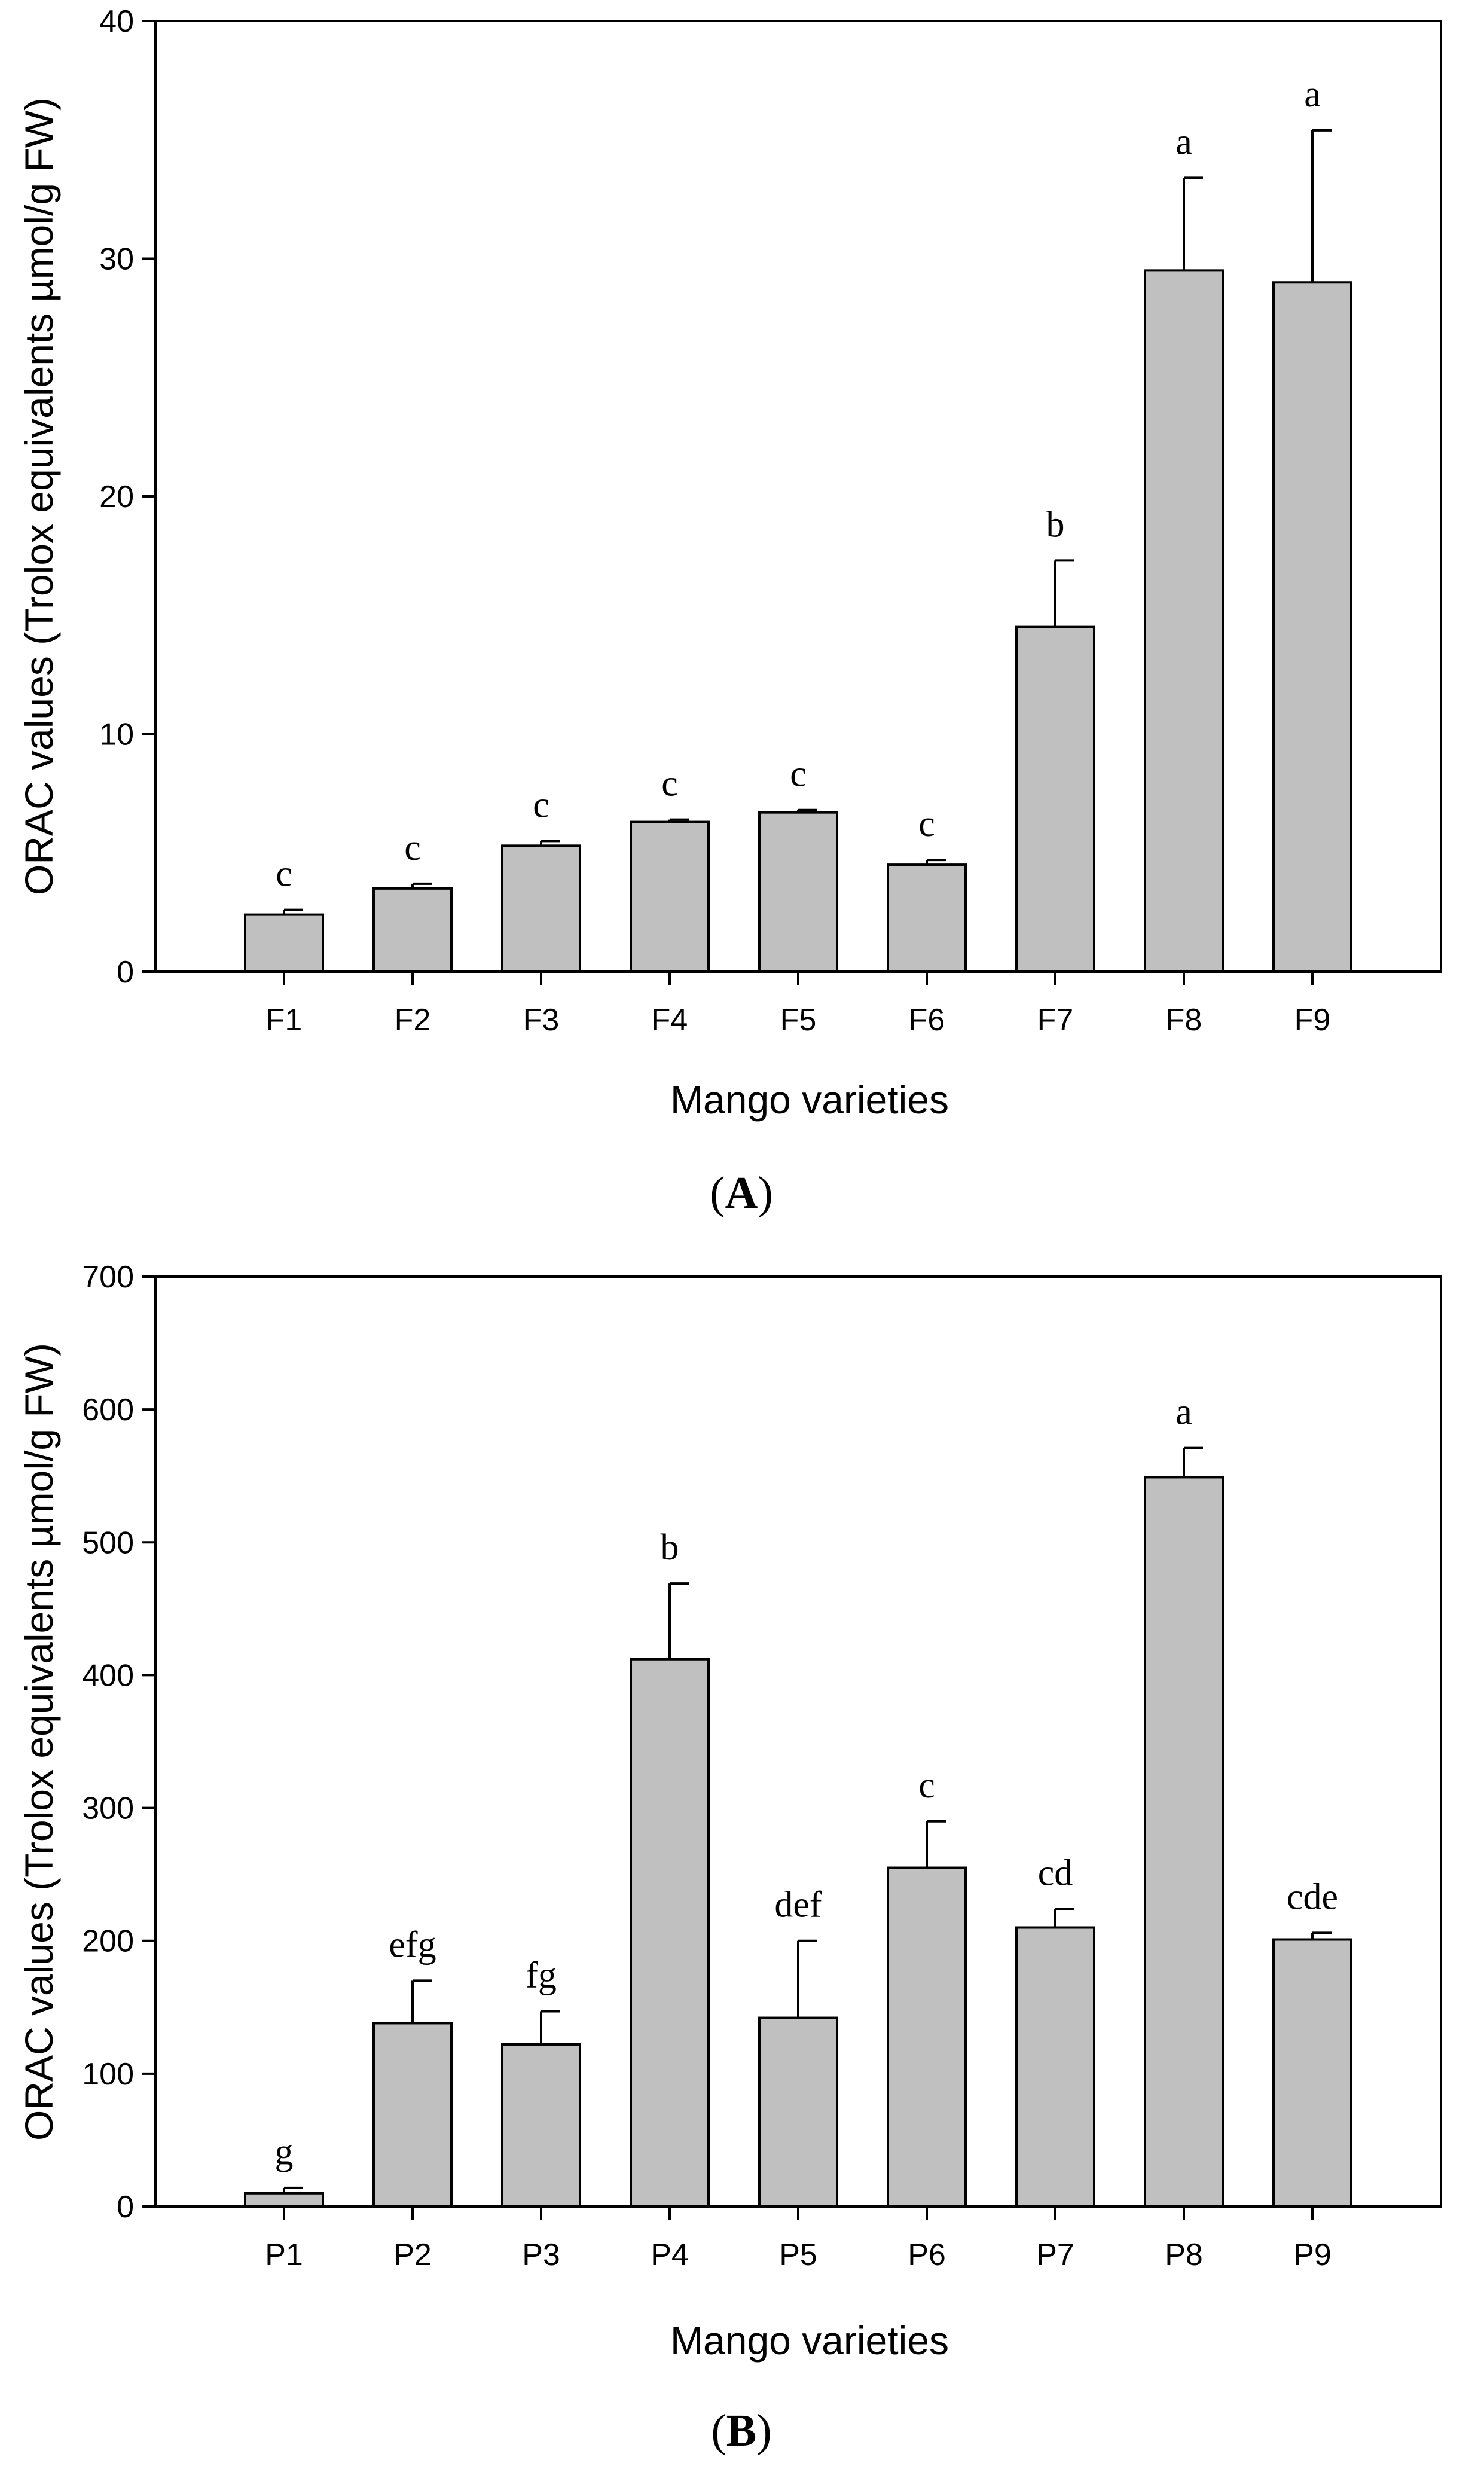  I want to click on x-tick-label-p5: P5, so click(798, 2255).